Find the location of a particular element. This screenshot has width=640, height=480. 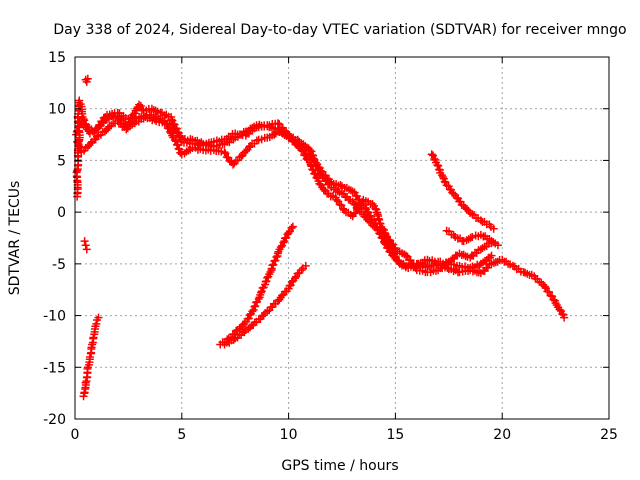

y-tick-label: 0 is located at coordinates (61, 213).